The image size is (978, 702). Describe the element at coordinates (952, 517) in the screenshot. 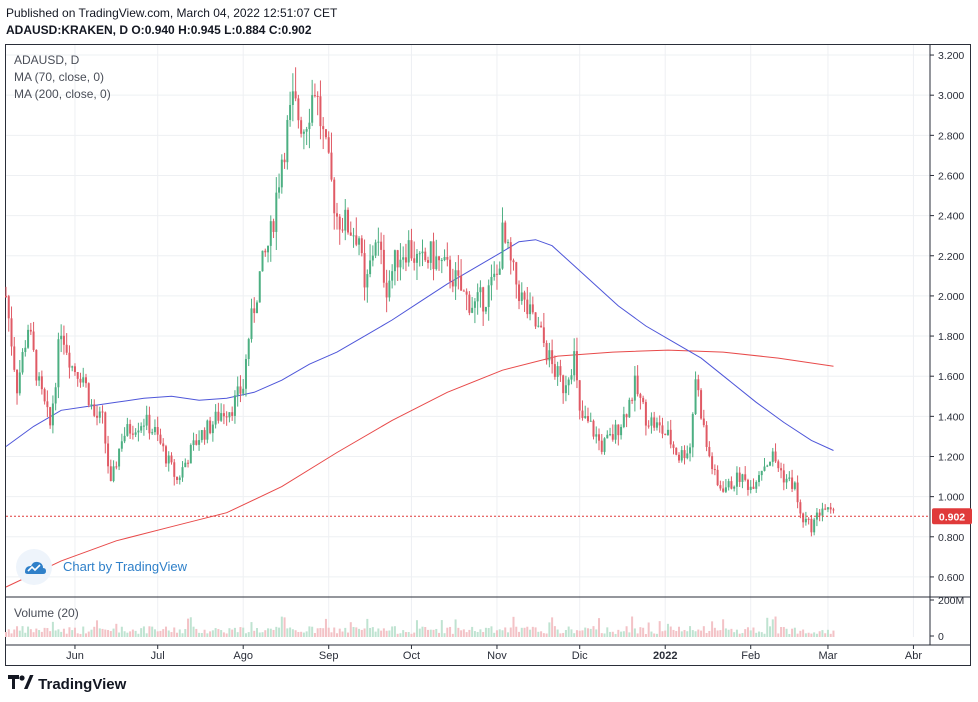

I see `last-price-label: 0.902` at that location.